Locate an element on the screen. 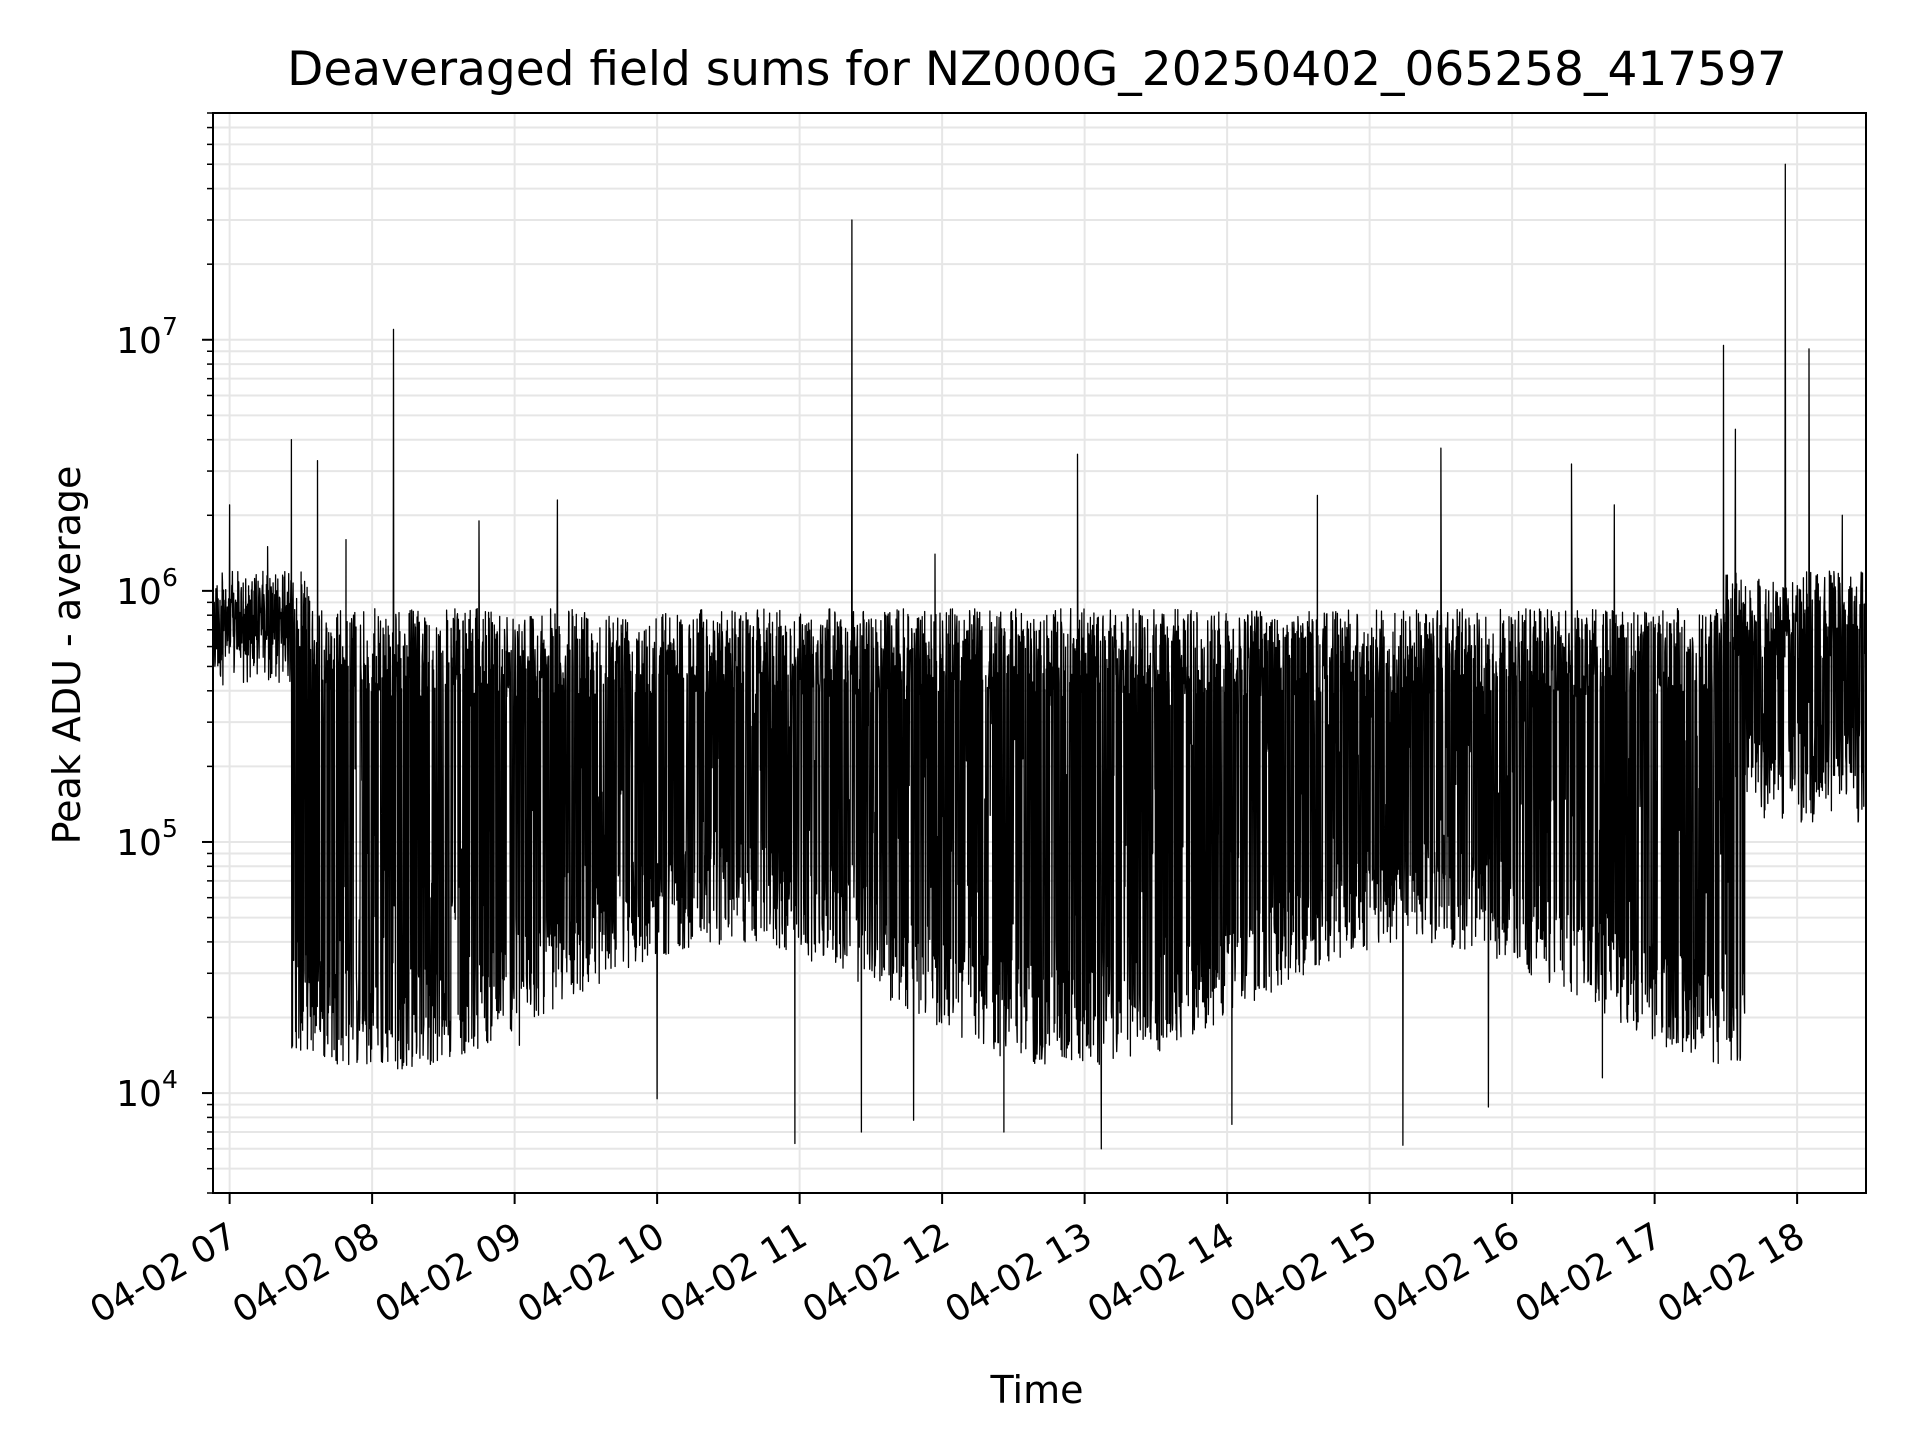 This screenshot has width=1920, height=1440. y-tick-label: 10⁷ is located at coordinates (147, 337).